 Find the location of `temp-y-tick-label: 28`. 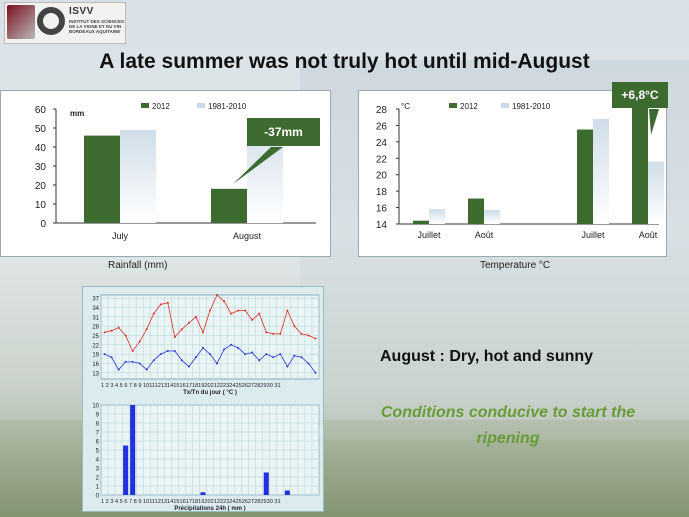

temp-y-tick-label: 28 is located at coordinates (95, 328).